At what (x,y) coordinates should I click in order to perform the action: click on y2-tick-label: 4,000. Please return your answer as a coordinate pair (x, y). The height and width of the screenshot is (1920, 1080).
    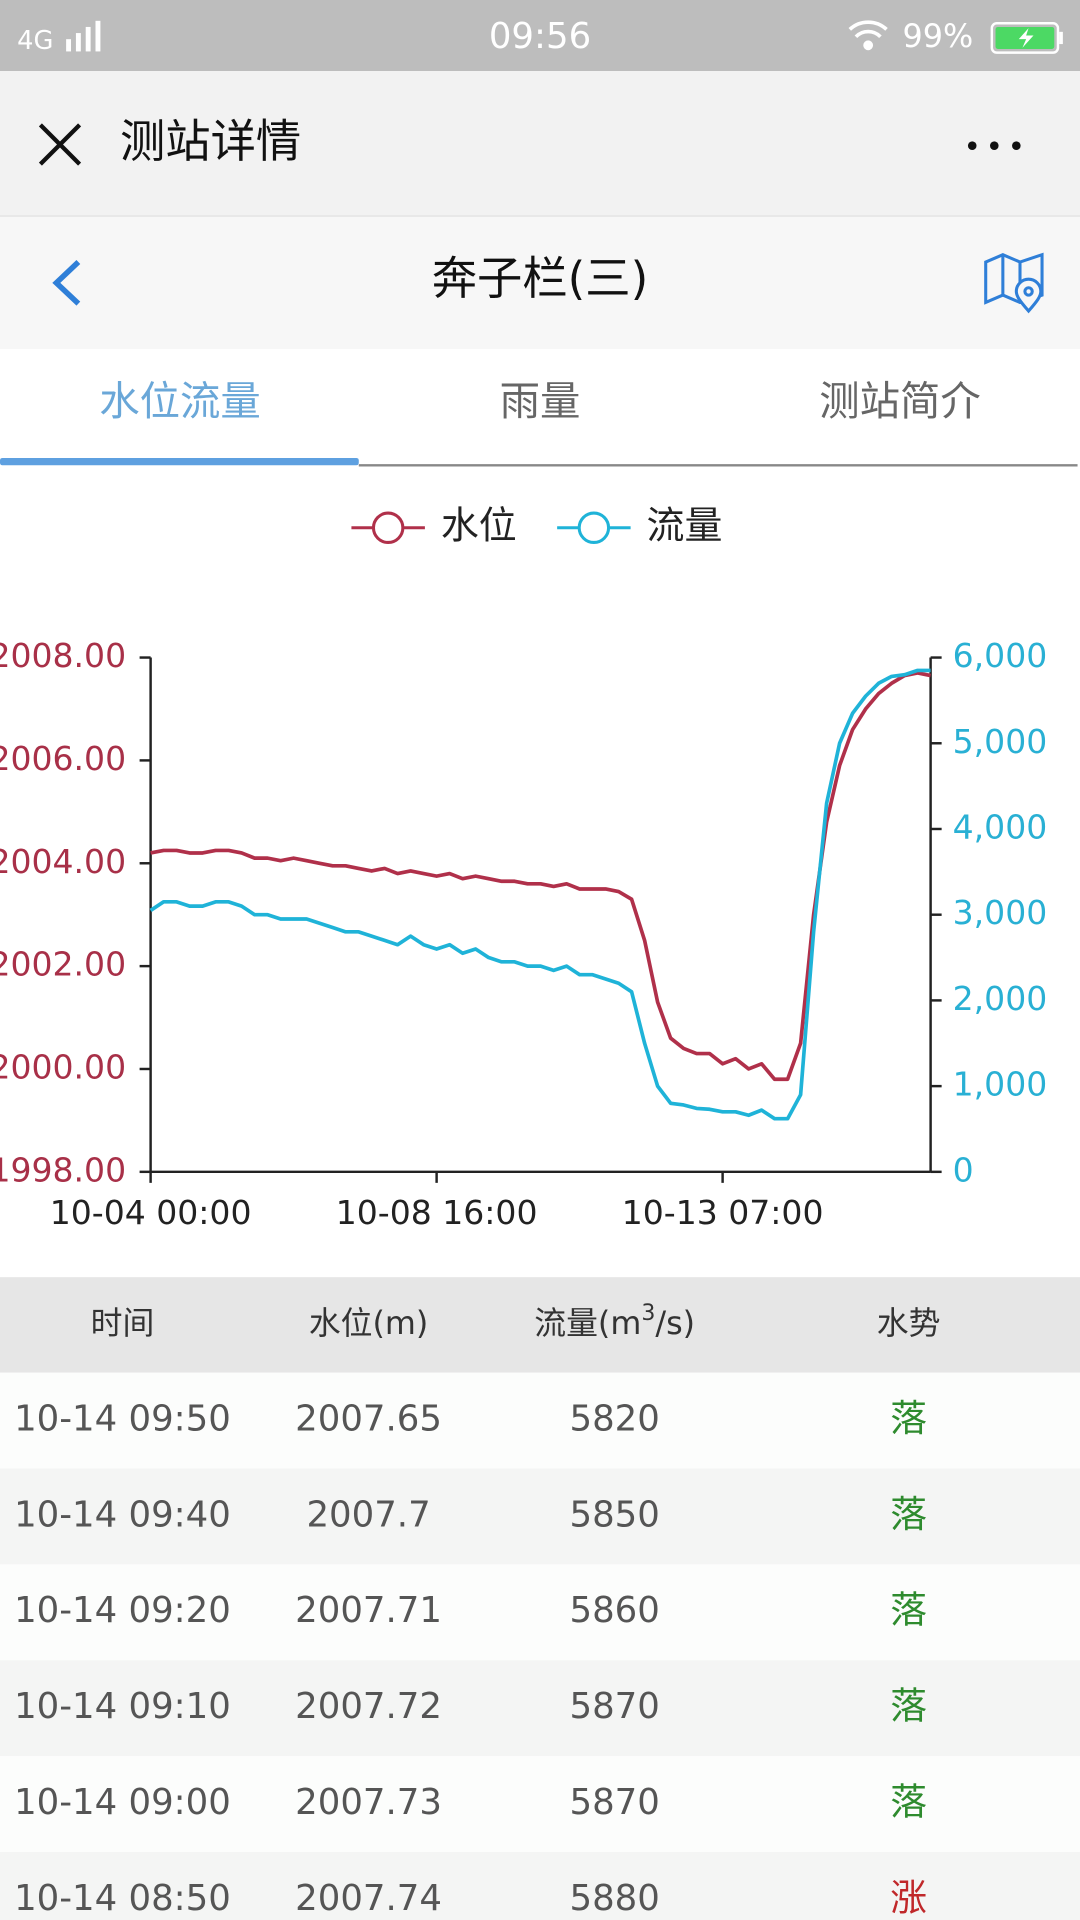
    Looking at the image, I should click on (1000, 826).